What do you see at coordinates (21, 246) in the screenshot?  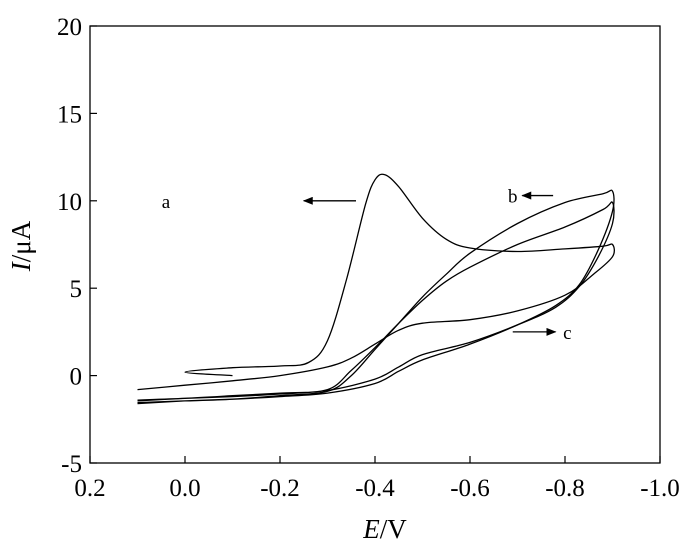 I see `y-axis-label: I/μA` at bounding box center [21, 246].